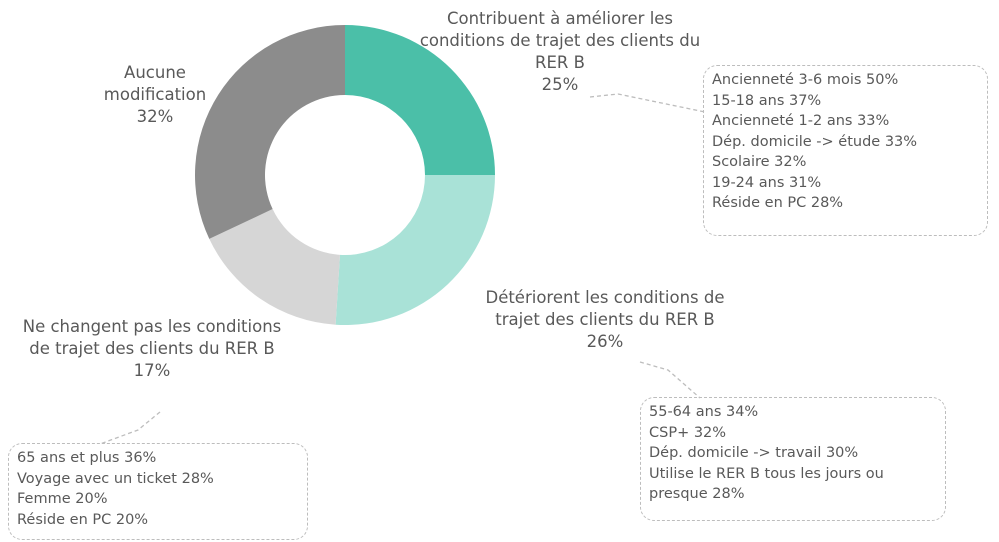 This screenshot has width=999, height=542. I want to click on slice-label: Aucune modification 32%, so click(155, 95).